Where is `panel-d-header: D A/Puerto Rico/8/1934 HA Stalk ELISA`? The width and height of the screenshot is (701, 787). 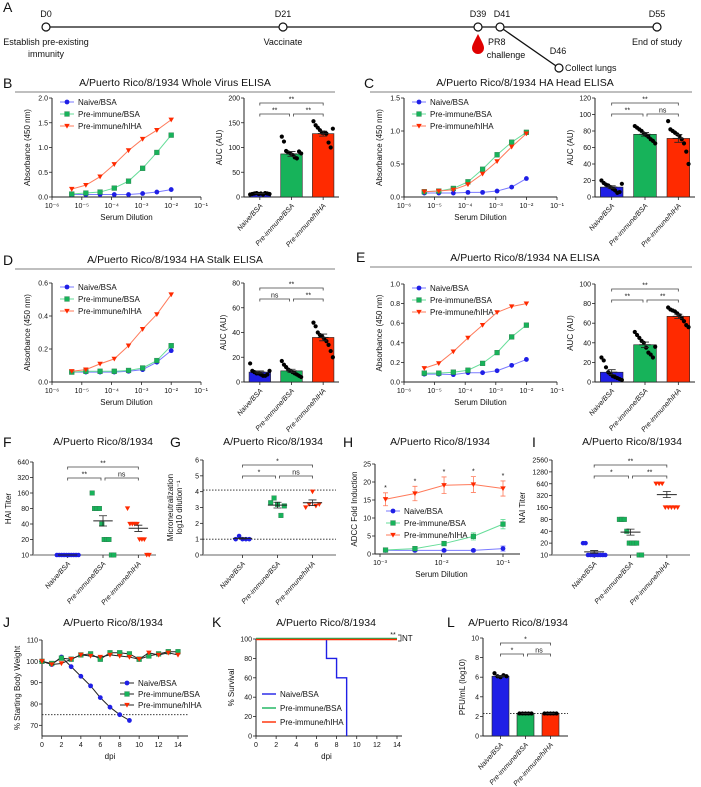 panel-d-header: D A/Puerto Rico/8/1934 HA Stalk ELISA is located at coordinates (169, 261).